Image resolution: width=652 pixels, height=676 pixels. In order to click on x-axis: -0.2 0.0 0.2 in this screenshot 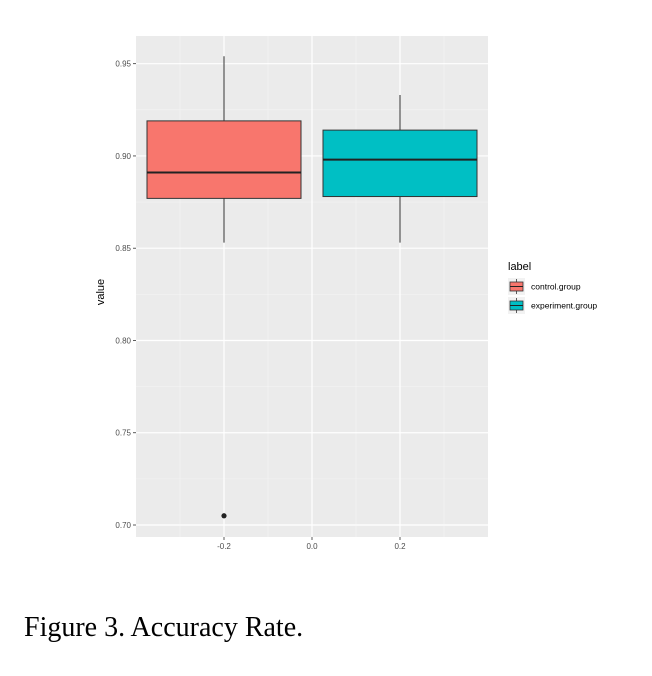, I will do `click(311, 544)`.